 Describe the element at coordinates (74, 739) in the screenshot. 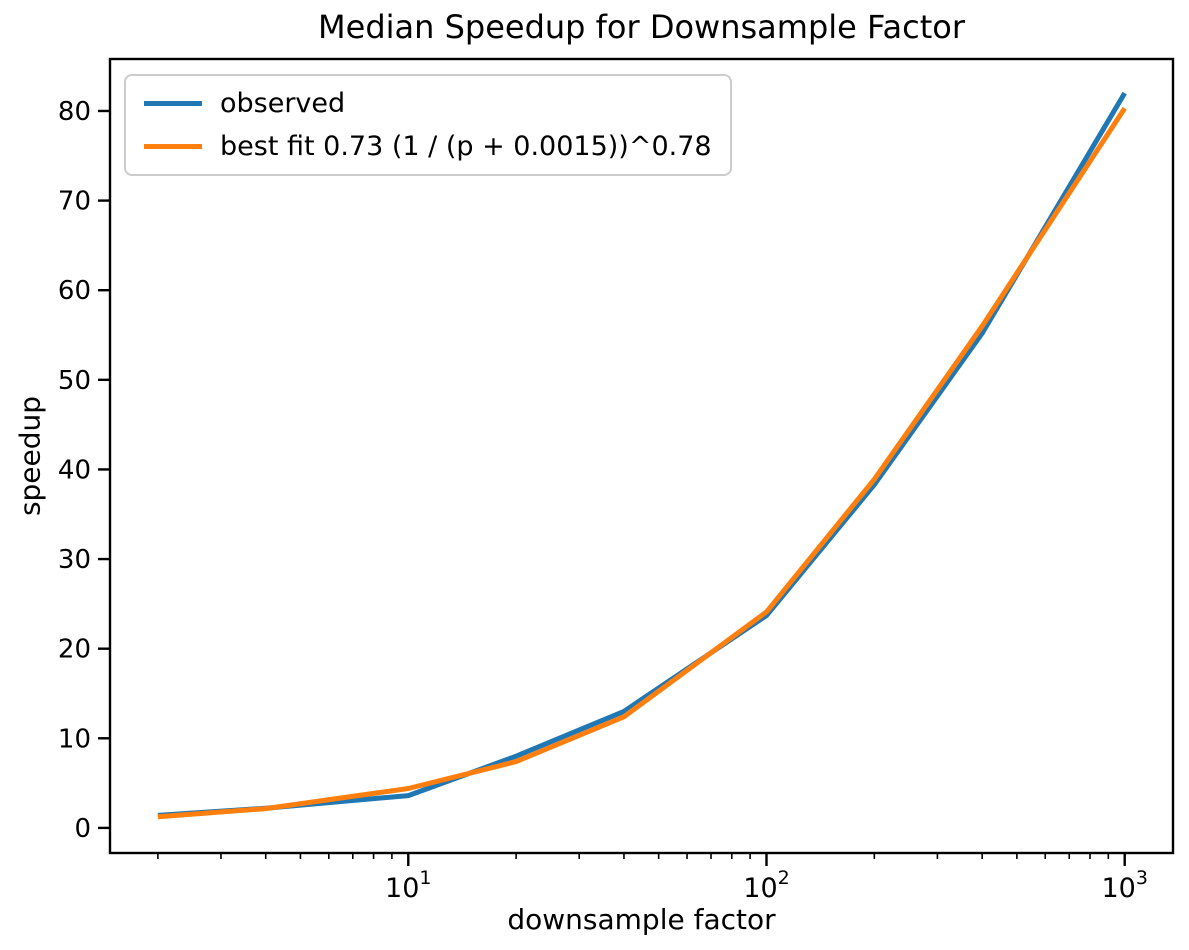

I see `y-tick-label: 10` at that location.